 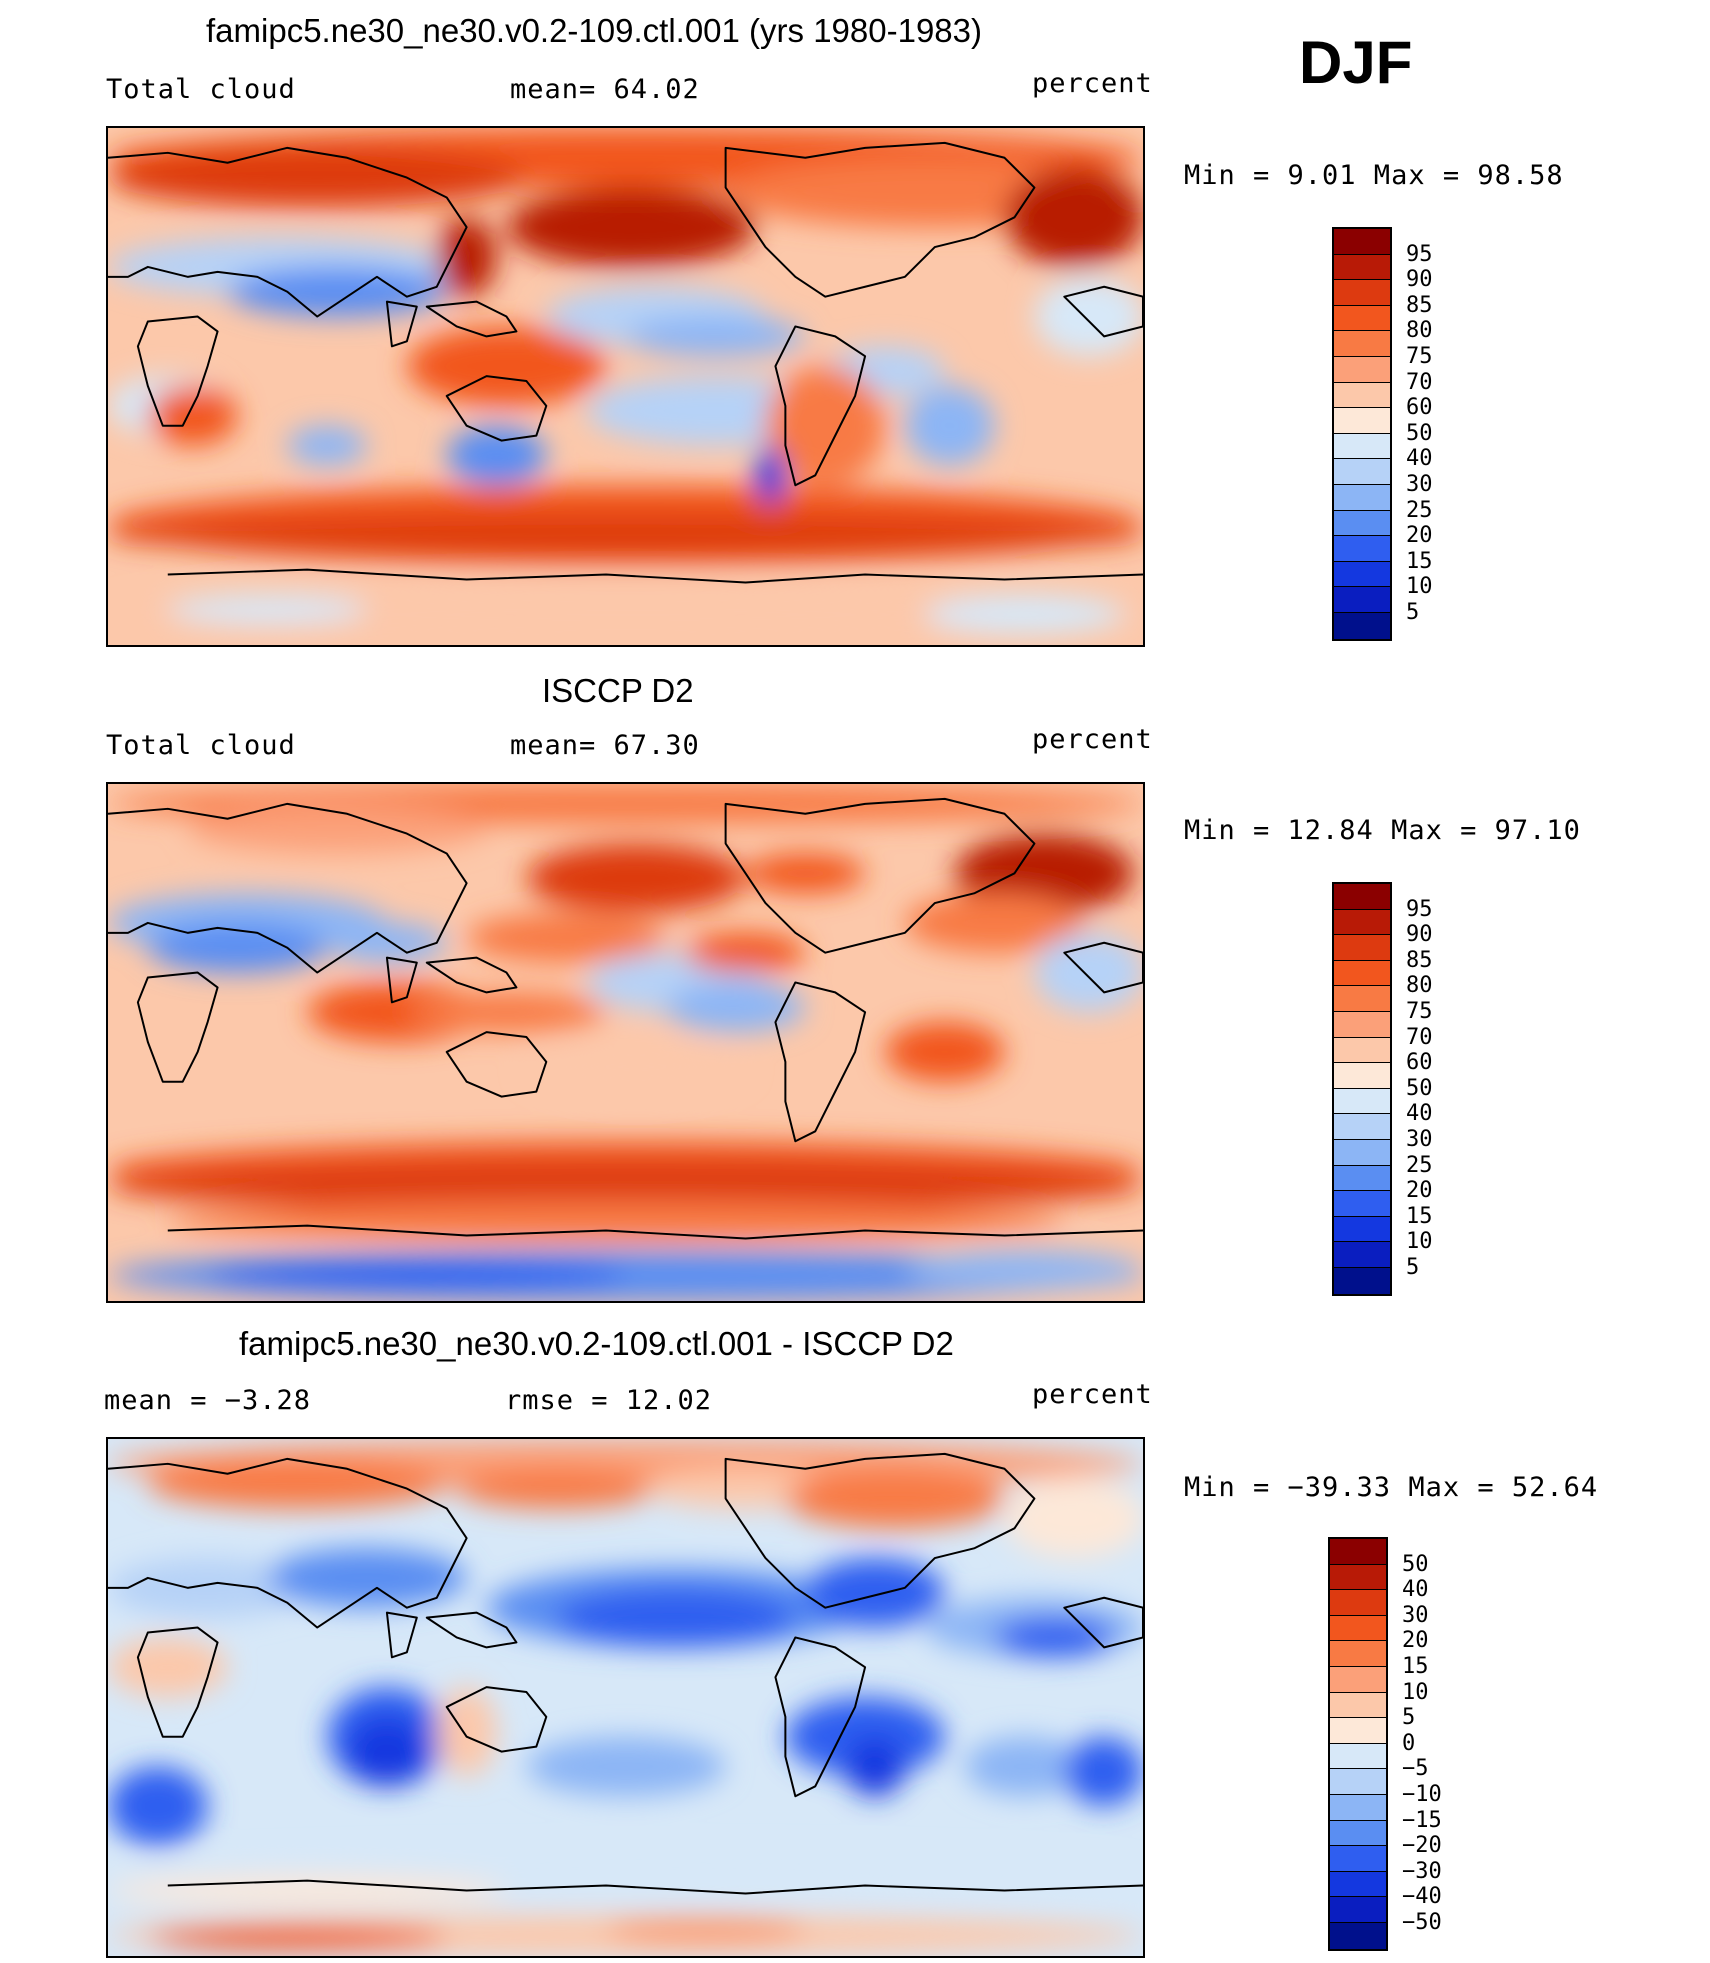 What do you see at coordinates (1419, 960) in the screenshot?
I see `colorbar-label: 85` at bounding box center [1419, 960].